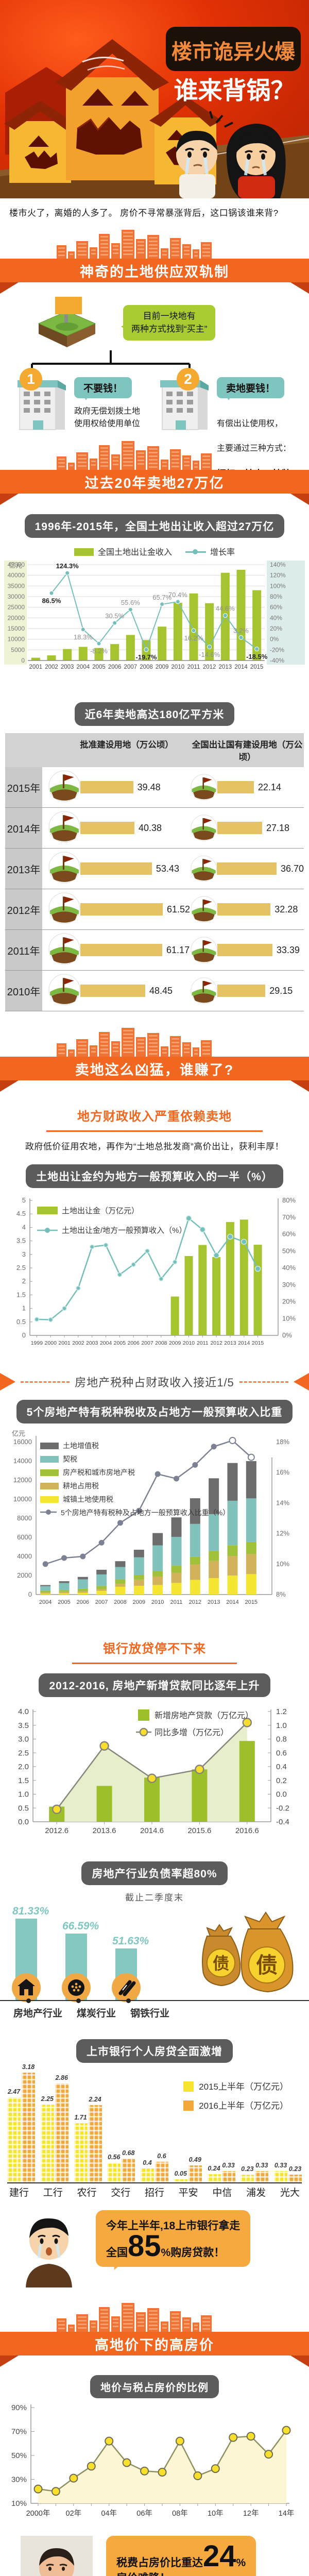 This screenshot has height=2576, width=309. Describe the element at coordinates (209, 667) in the screenshot. I see `svg-text: 2012` at that location.